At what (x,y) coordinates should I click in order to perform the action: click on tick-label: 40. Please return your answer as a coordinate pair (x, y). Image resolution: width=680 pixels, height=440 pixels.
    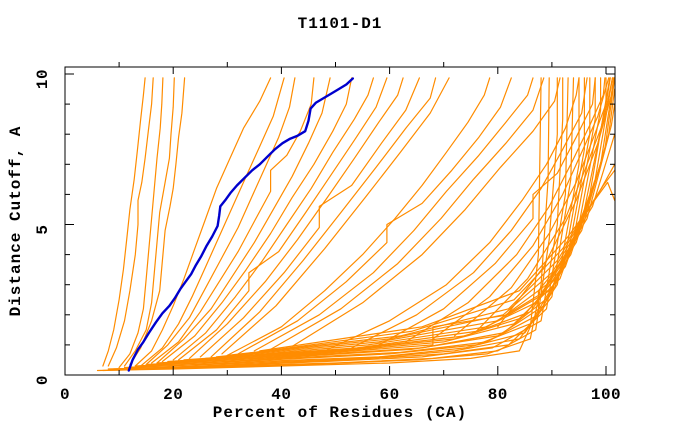
    Looking at the image, I should click on (281, 395).